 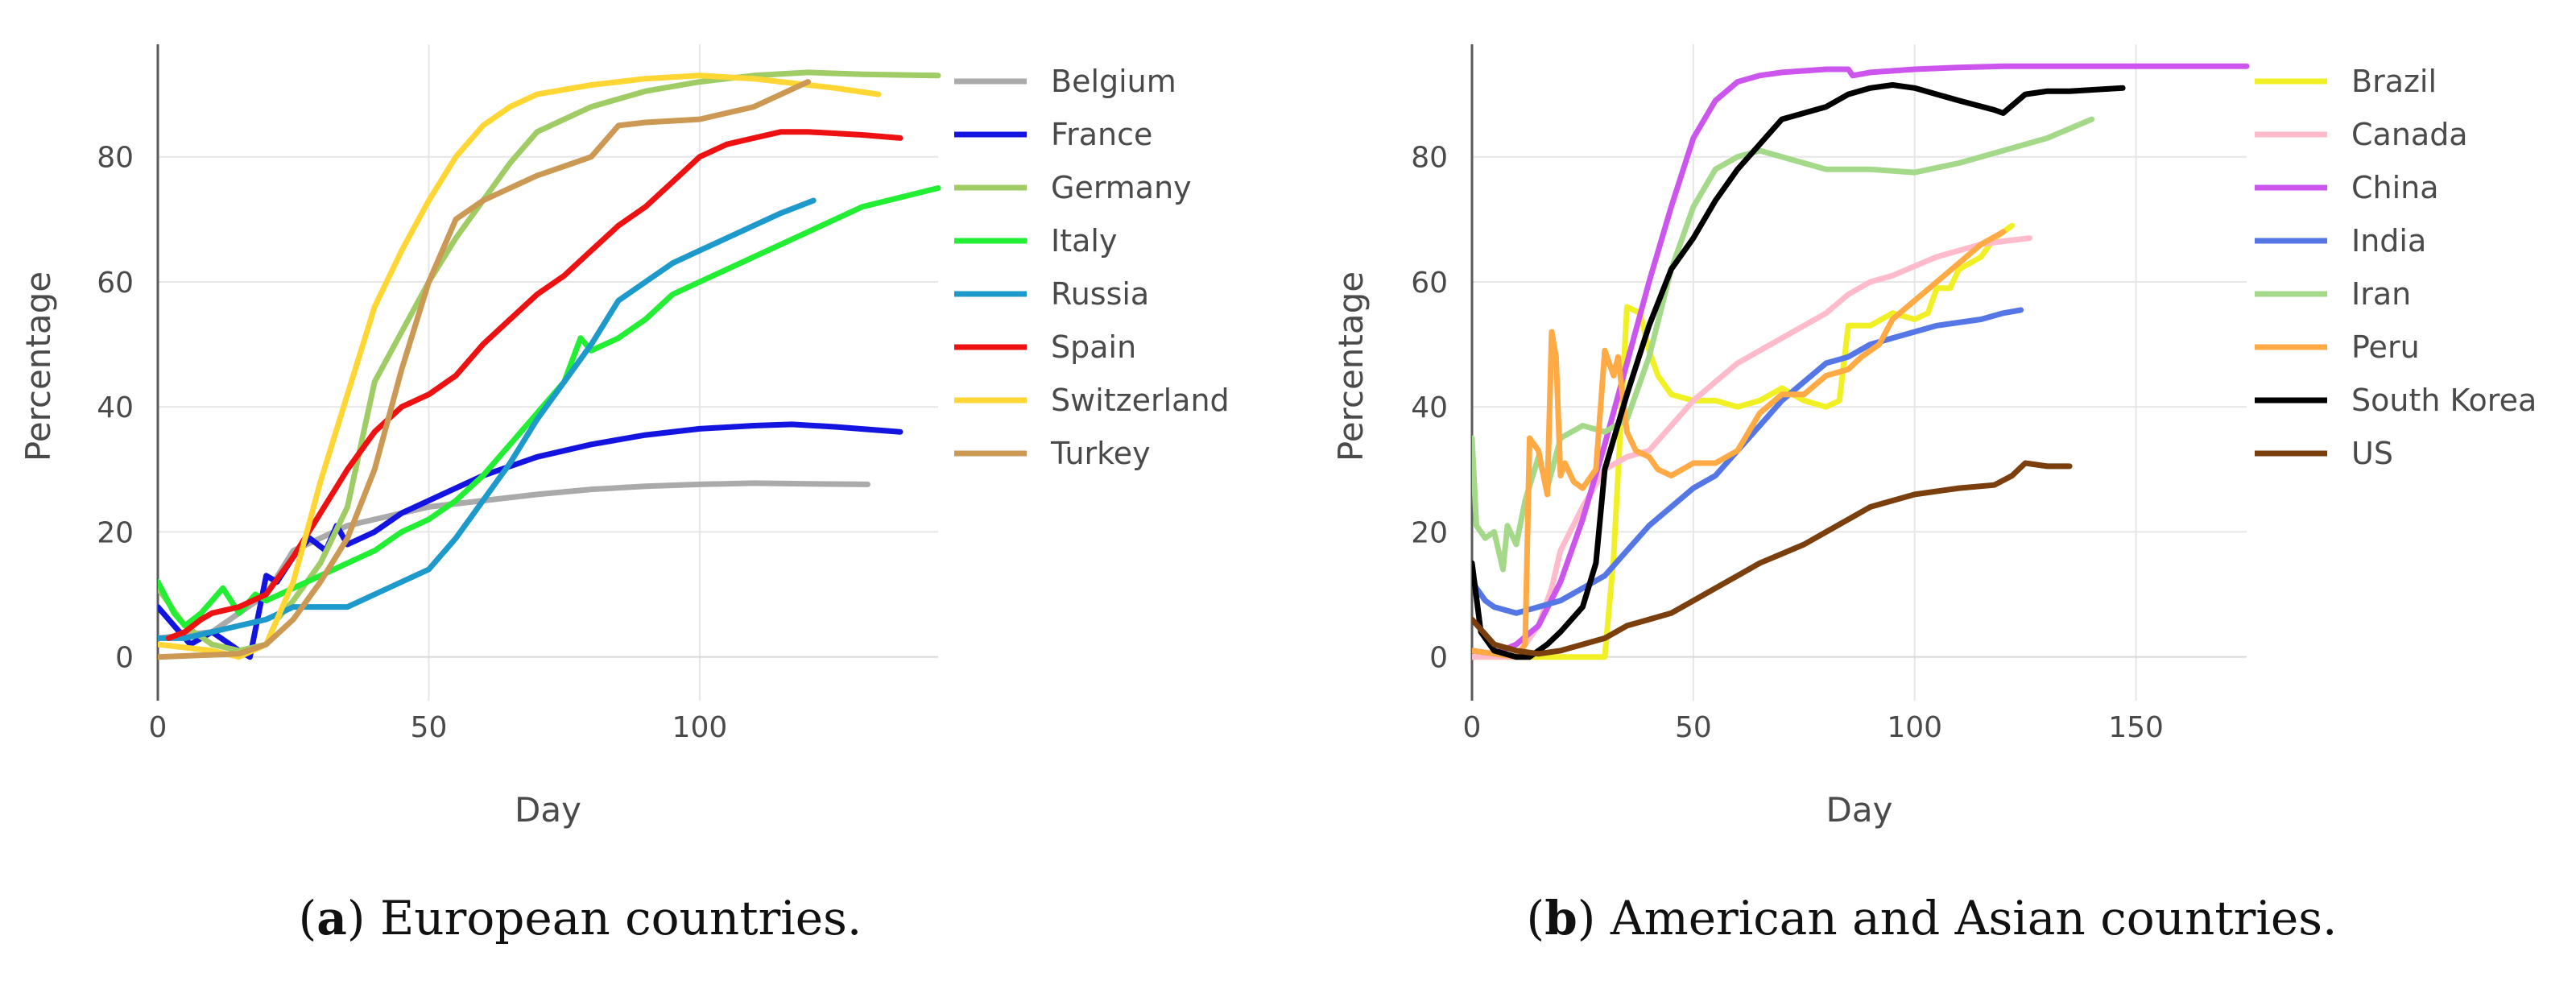 What do you see at coordinates (2444, 400) in the screenshot?
I see `legend-label-south-korea: South Korea` at bounding box center [2444, 400].